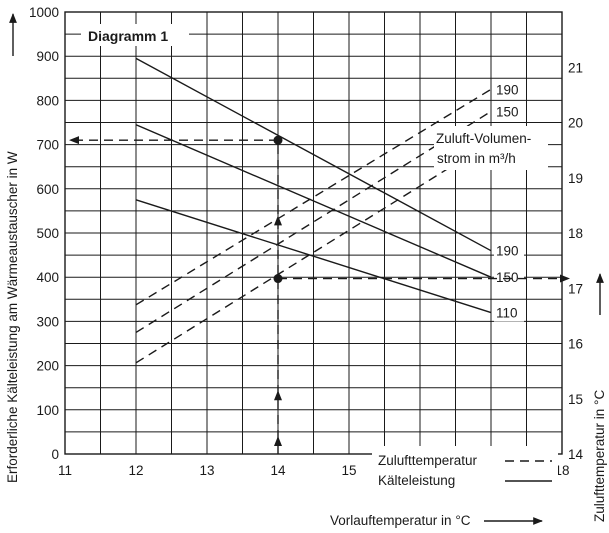 The height and width of the screenshot is (533, 609). I want to click on y-left-tick-label: 200, so click(47, 366).